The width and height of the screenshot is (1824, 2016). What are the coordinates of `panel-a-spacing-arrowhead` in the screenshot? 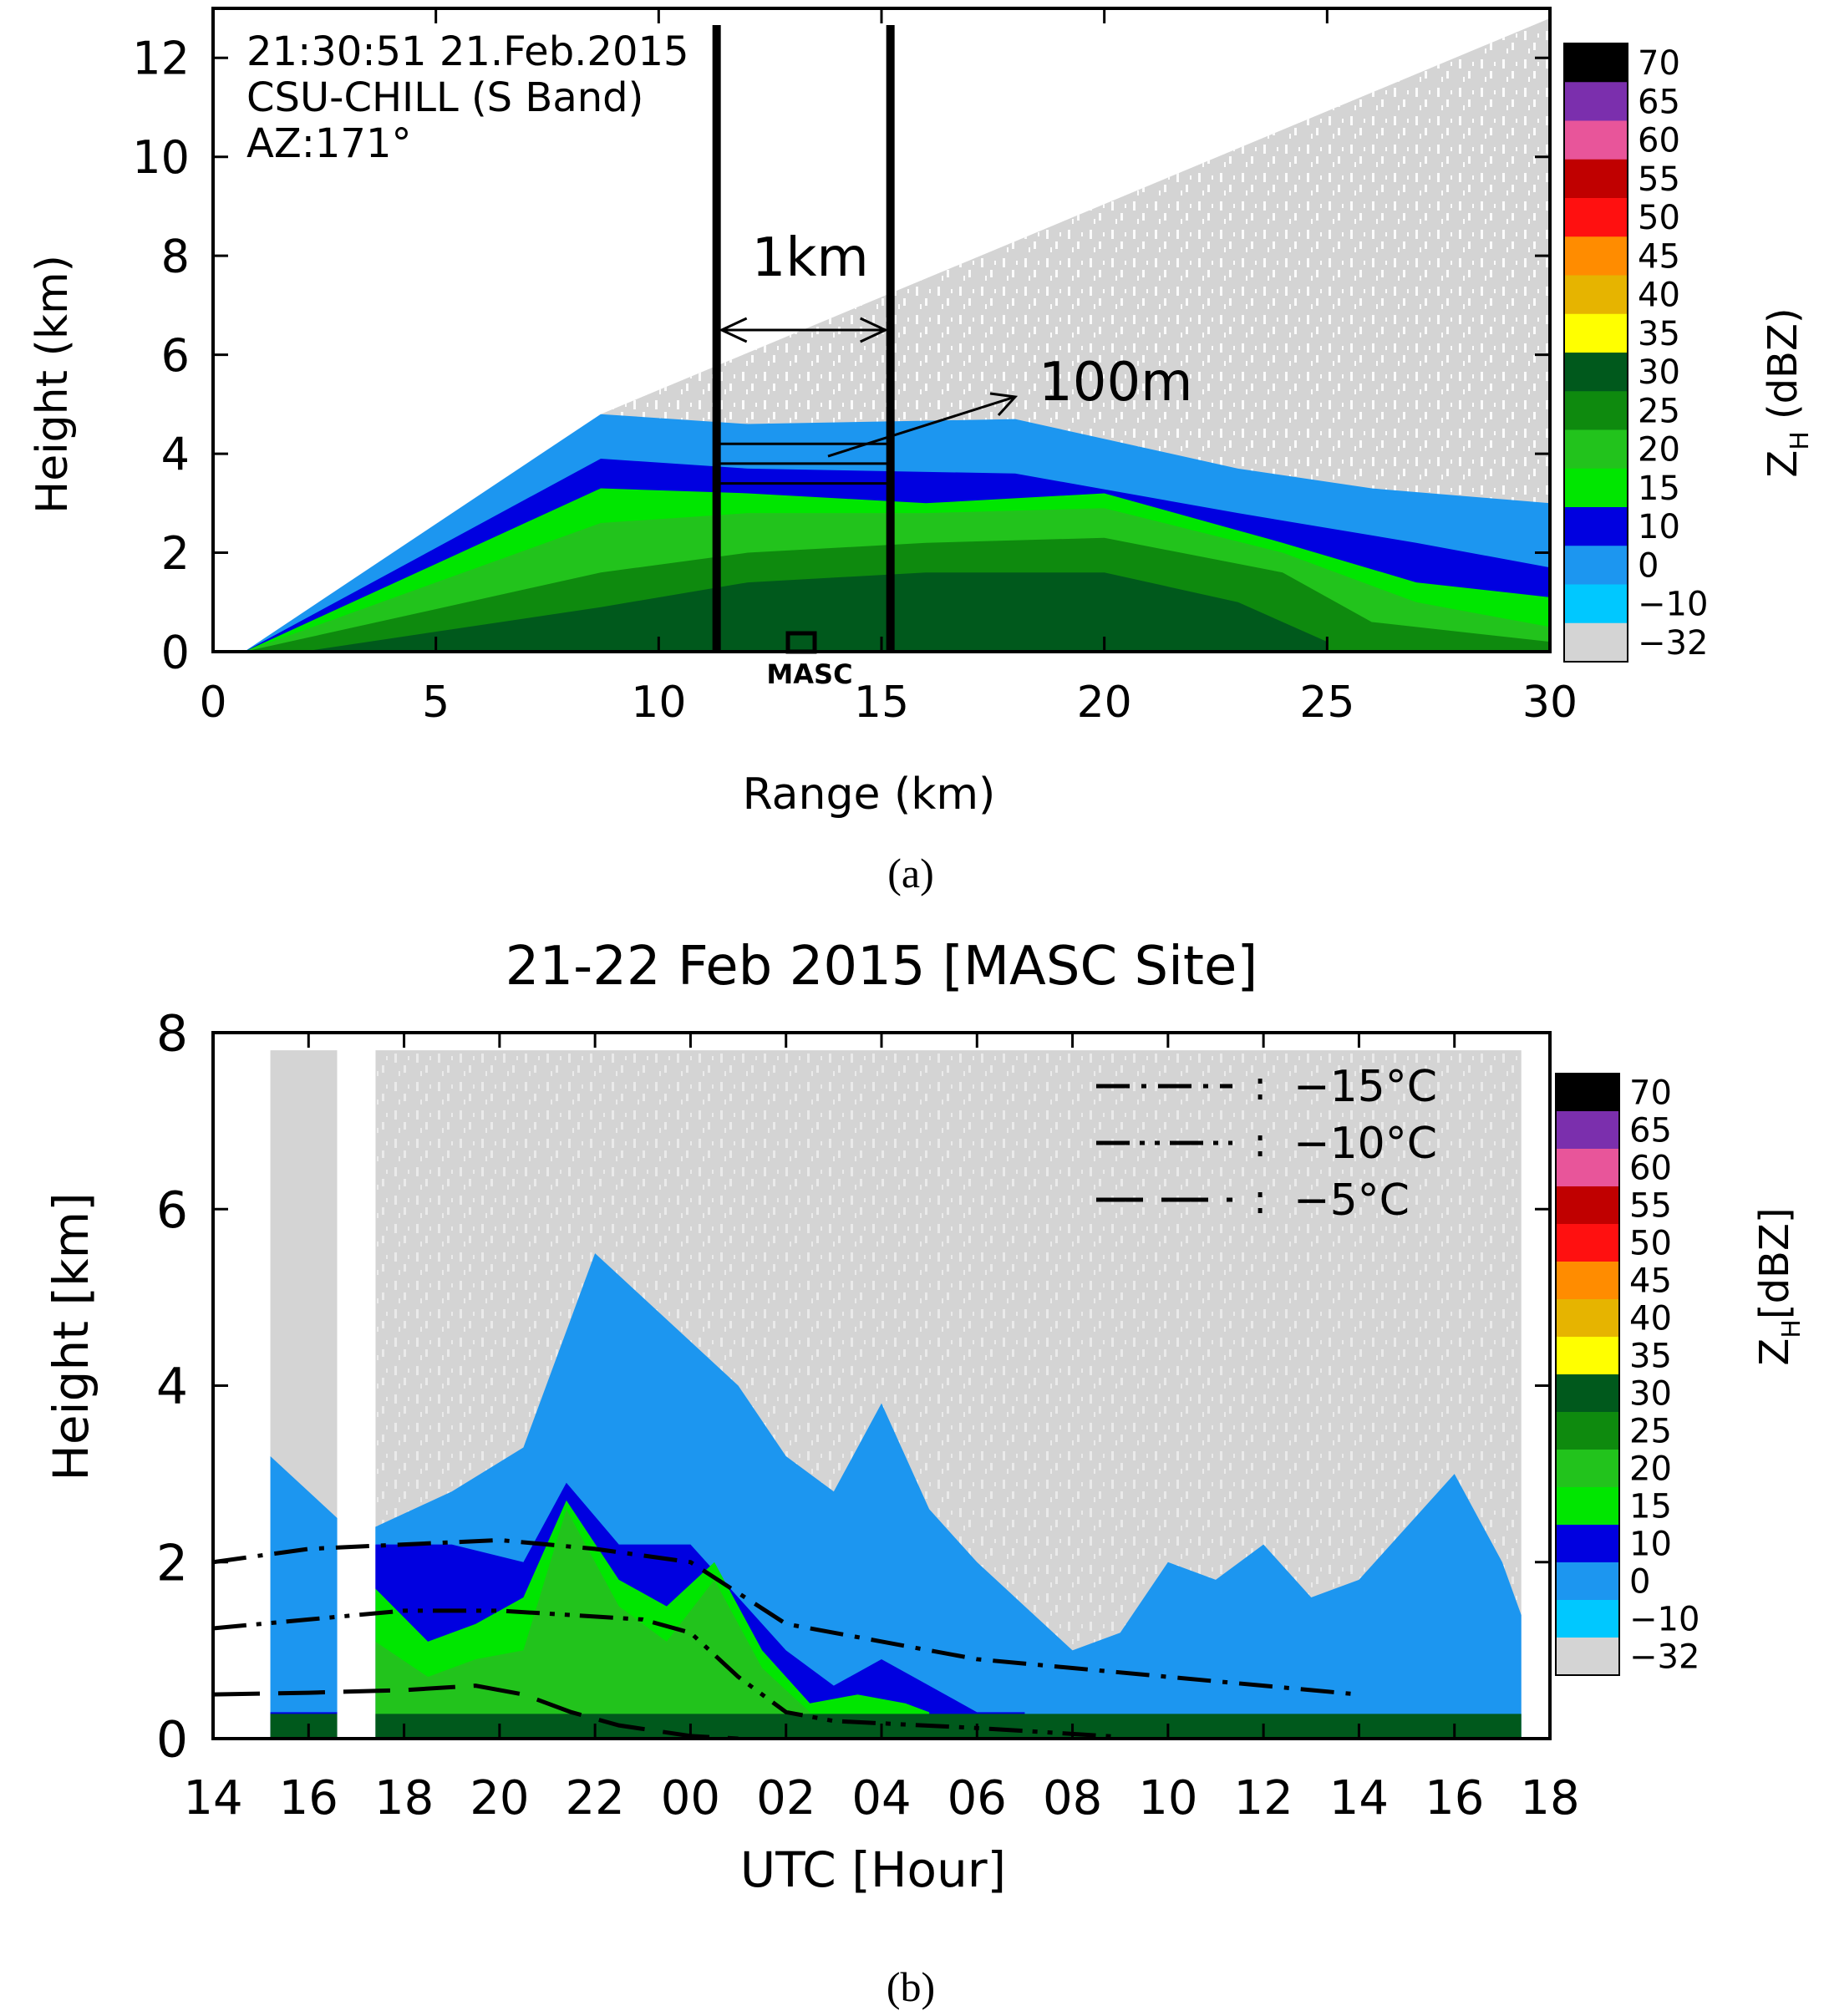 It's located at (1004, 404).